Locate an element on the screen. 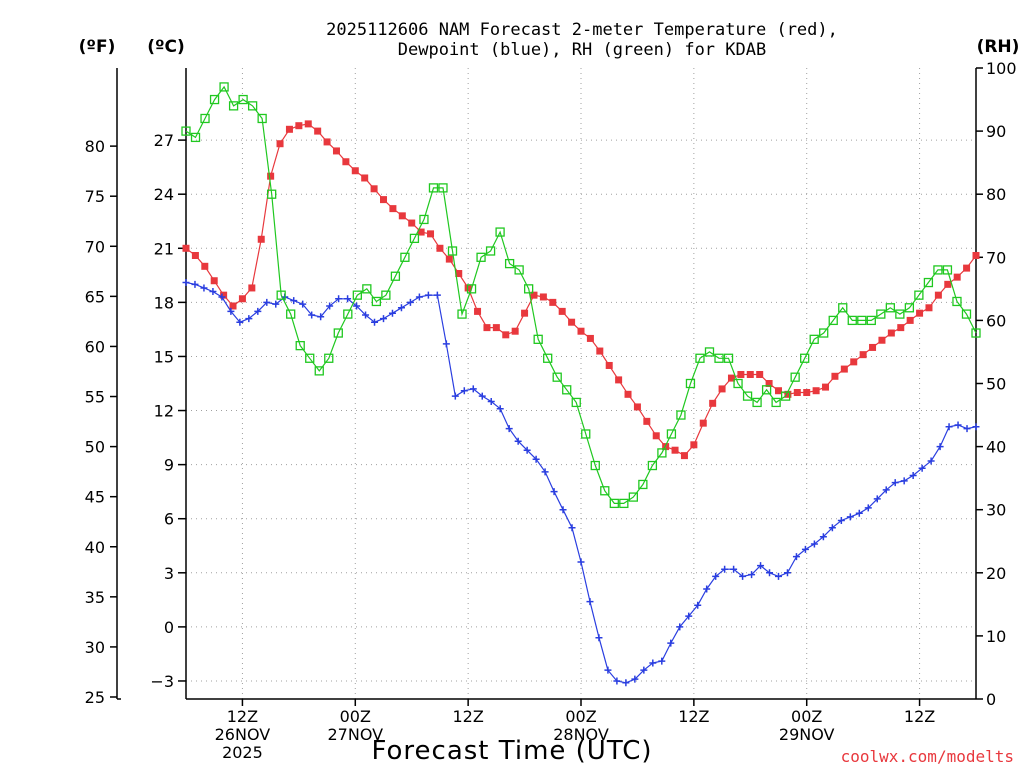  celsius-tick-label: −3 is located at coordinates (162, 681).